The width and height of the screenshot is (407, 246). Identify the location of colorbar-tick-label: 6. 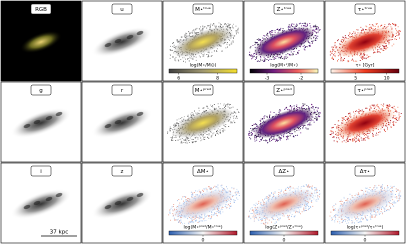
(178, 79).